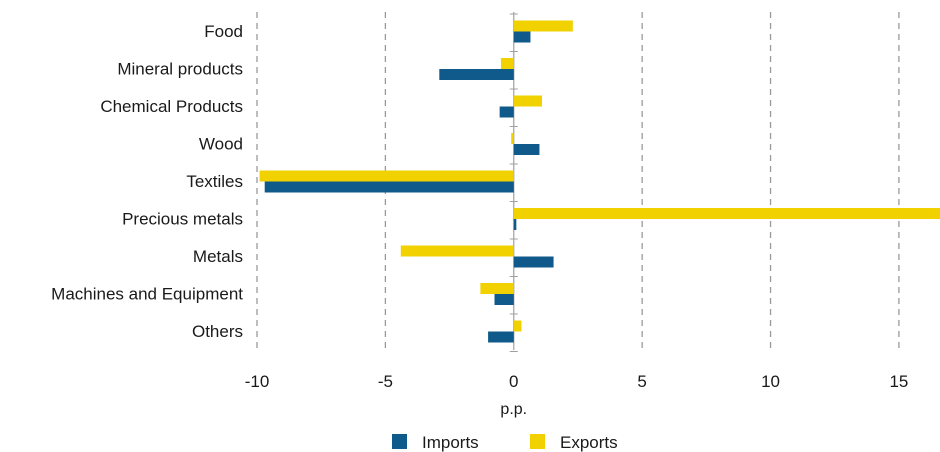 The width and height of the screenshot is (940, 452). What do you see at coordinates (770, 381) in the screenshot?
I see `x-tick-label: 10` at bounding box center [770, 381].